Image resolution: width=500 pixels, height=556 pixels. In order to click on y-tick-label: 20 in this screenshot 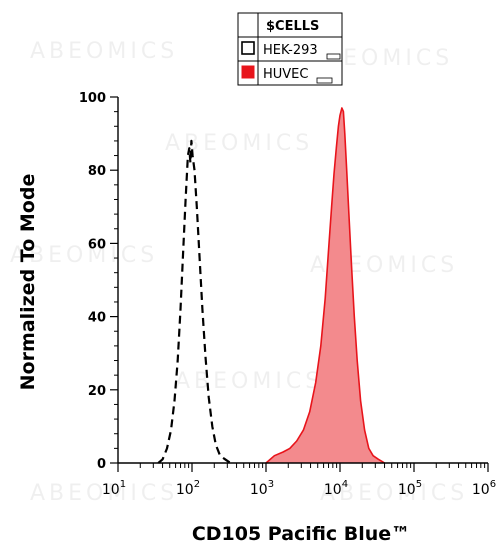, I will do `click(97, 391)`.